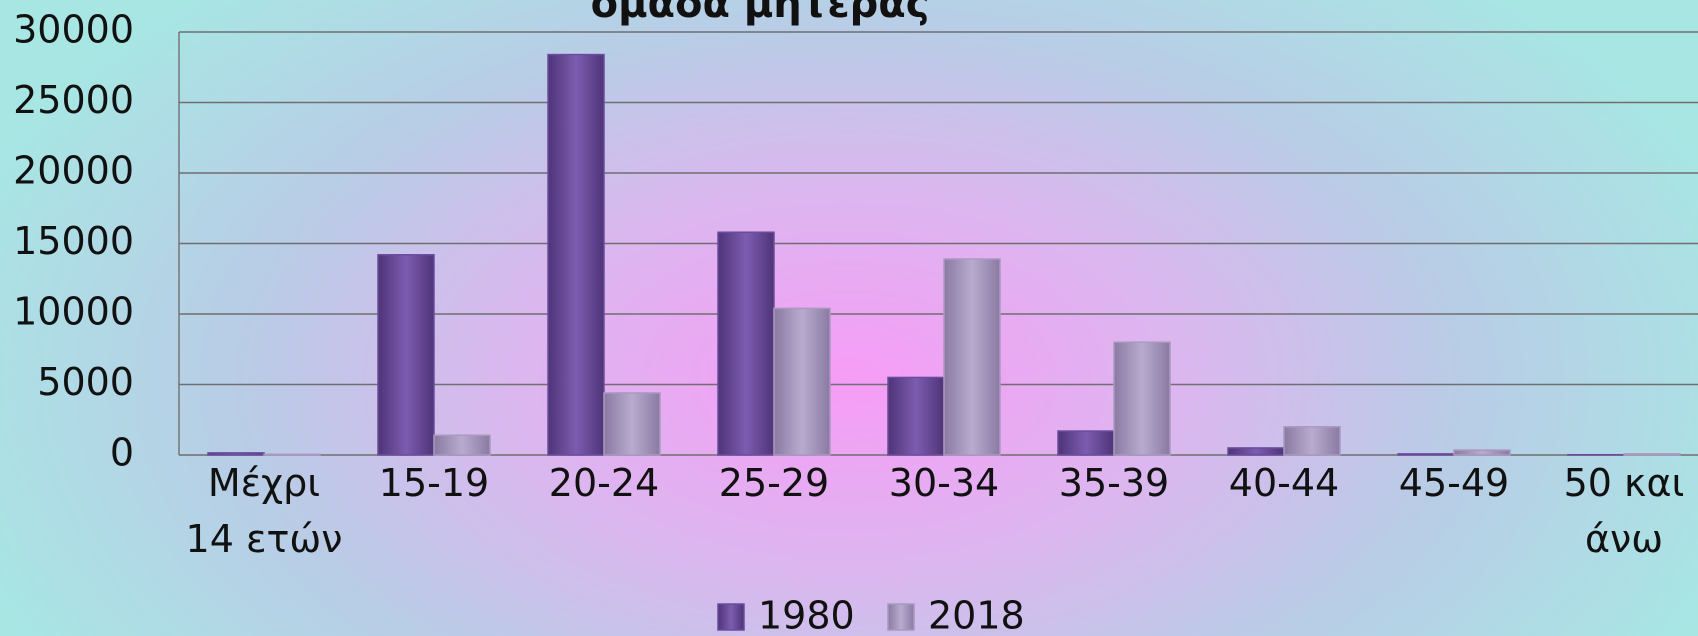 The height and width of the screenshot is (636, 1698). I want to click on legend-label: 1980, so click(806, 615).